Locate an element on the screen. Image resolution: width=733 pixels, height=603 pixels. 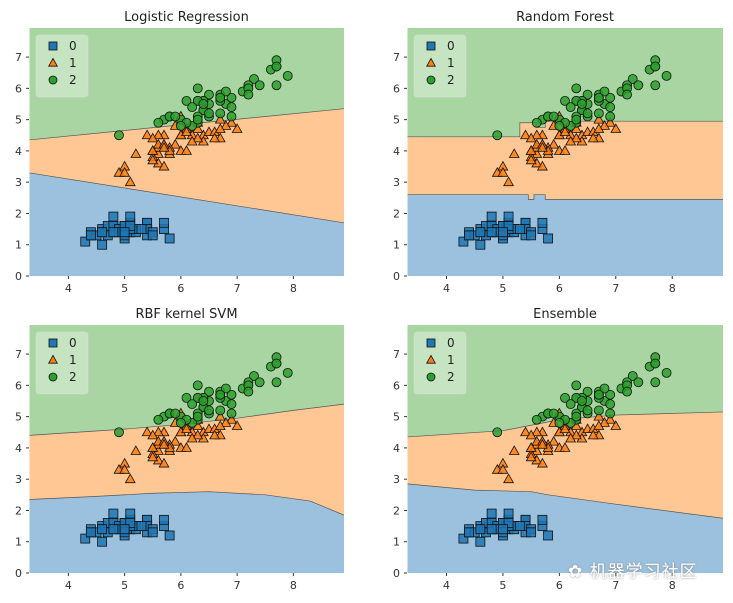
chart-title: Logistic Regression is located at coordinates (186, 17).